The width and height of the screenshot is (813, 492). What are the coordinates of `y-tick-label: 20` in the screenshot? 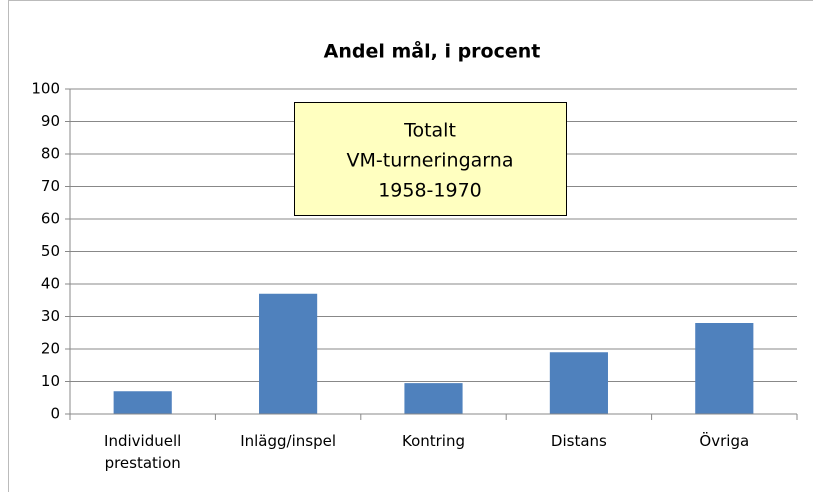 It's located at (50, 349).